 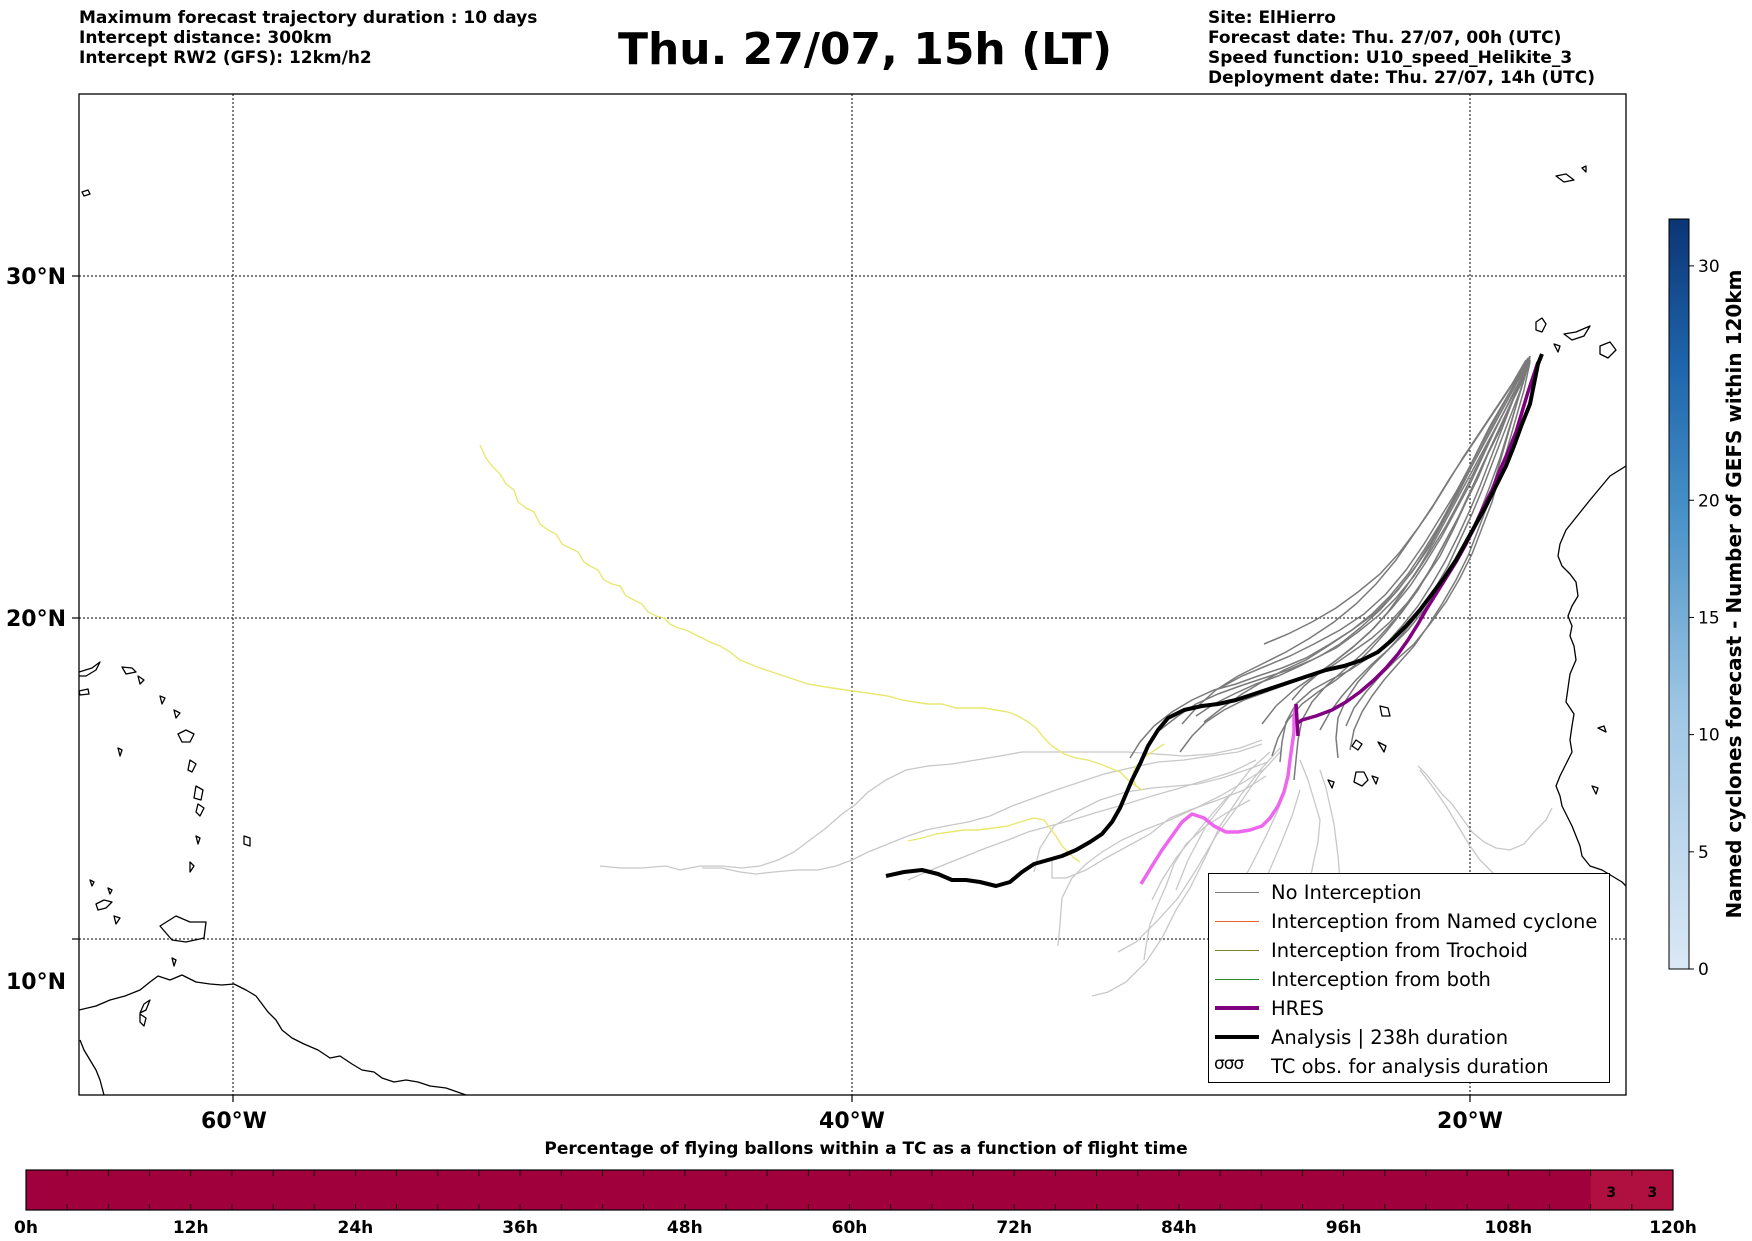 I want to click on bottom-bar-tick-label: 120h, so click(x=1673, y=1228).